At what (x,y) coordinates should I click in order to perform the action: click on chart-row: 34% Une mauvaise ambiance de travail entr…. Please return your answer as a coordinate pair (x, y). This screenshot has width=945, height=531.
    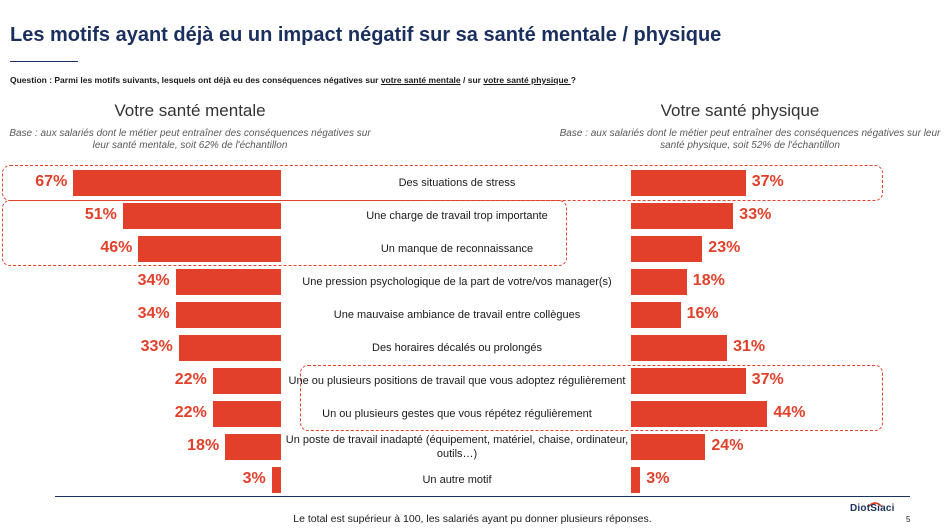
    Looking at the image, I should click on (472, 315).